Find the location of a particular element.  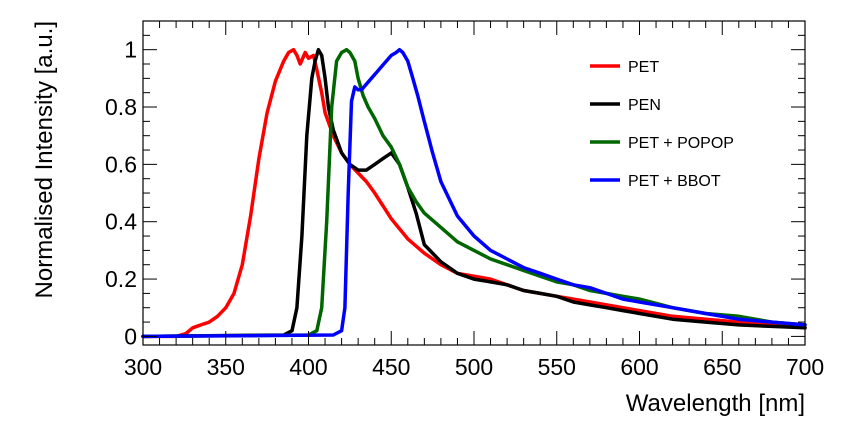

y-tick-label: 1 is located at coordinates (130, 50).